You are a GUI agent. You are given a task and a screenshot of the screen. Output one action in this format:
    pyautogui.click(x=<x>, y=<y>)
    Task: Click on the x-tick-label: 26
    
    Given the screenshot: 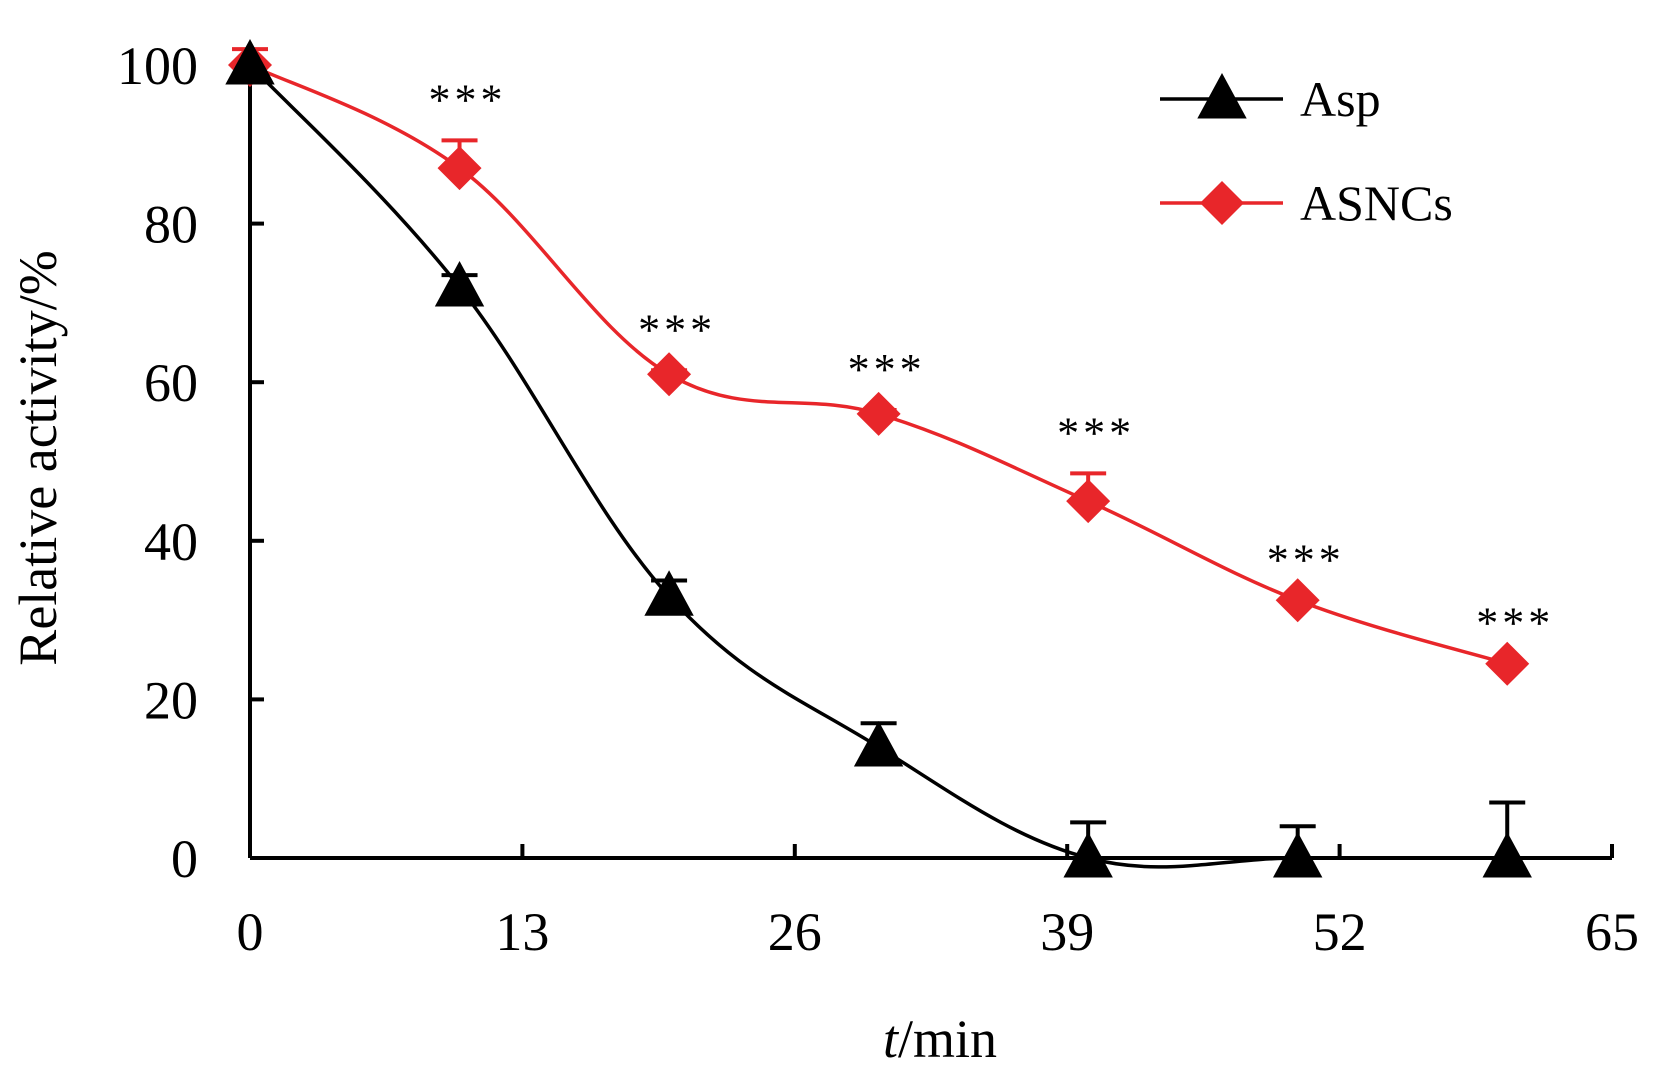 What is the action you would take?
    pyautogui.click(x=795, y=932)
    